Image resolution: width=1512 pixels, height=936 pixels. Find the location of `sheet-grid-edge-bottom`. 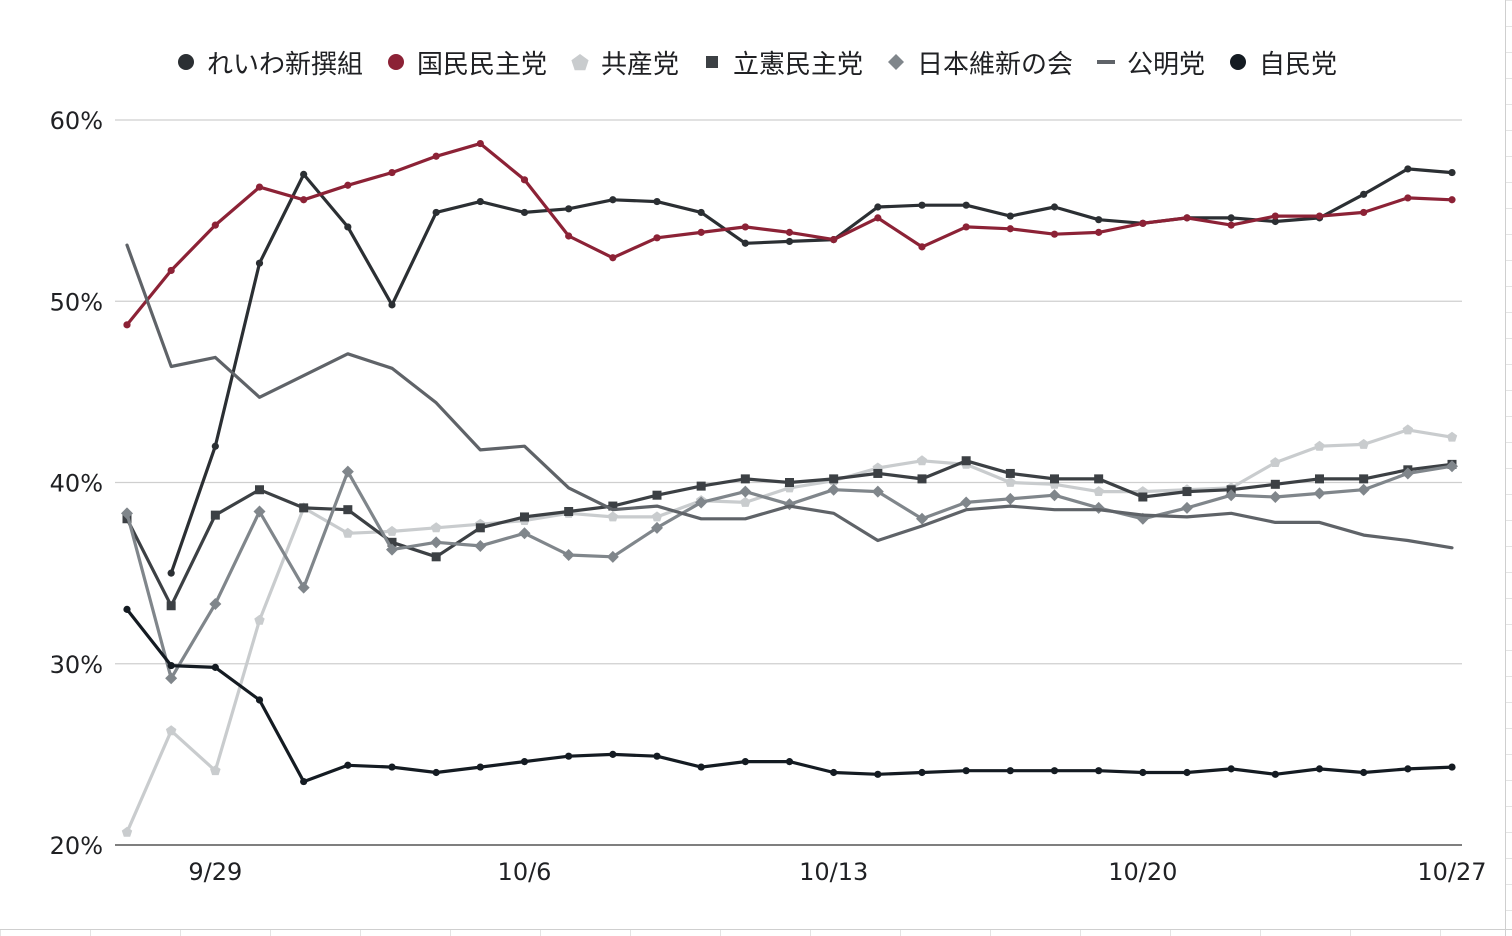

sheet-grid-edge-bottom is located at coordinates (756, 932).